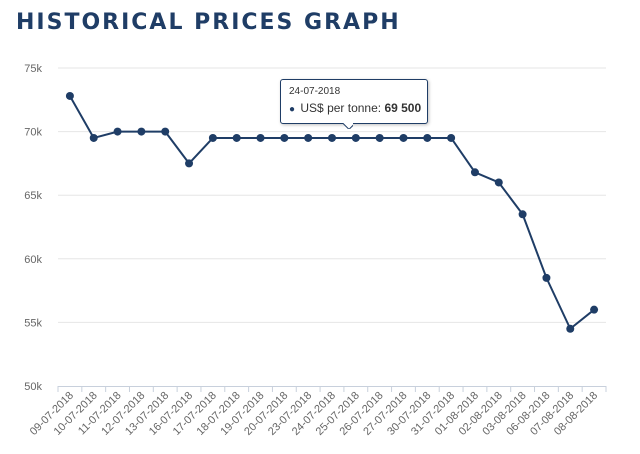 The image size is (640, 454). Describe the element at coordinates (332, 389) in the screenshot. I see `x-axis` at that location.